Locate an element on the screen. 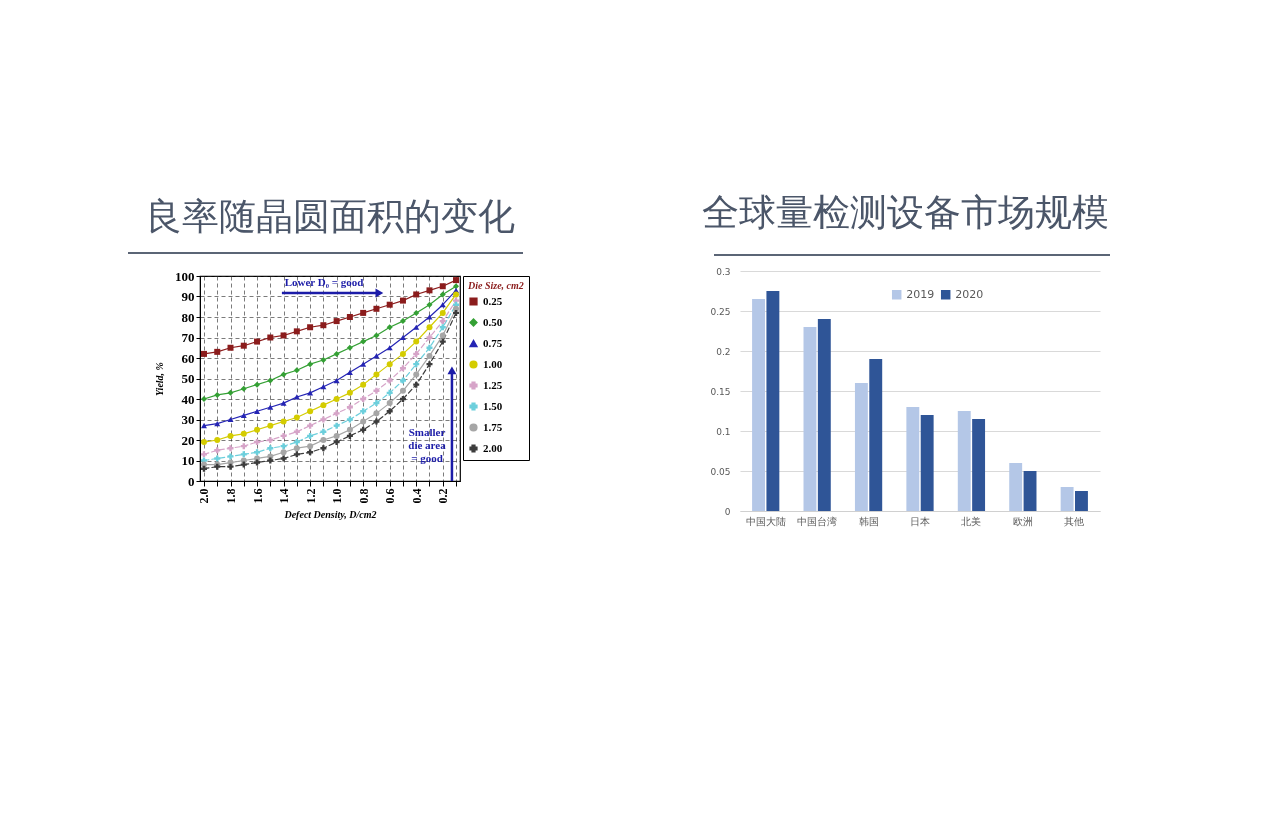  annotation: Lower D₀ = good is located at coordinates (324, 282).